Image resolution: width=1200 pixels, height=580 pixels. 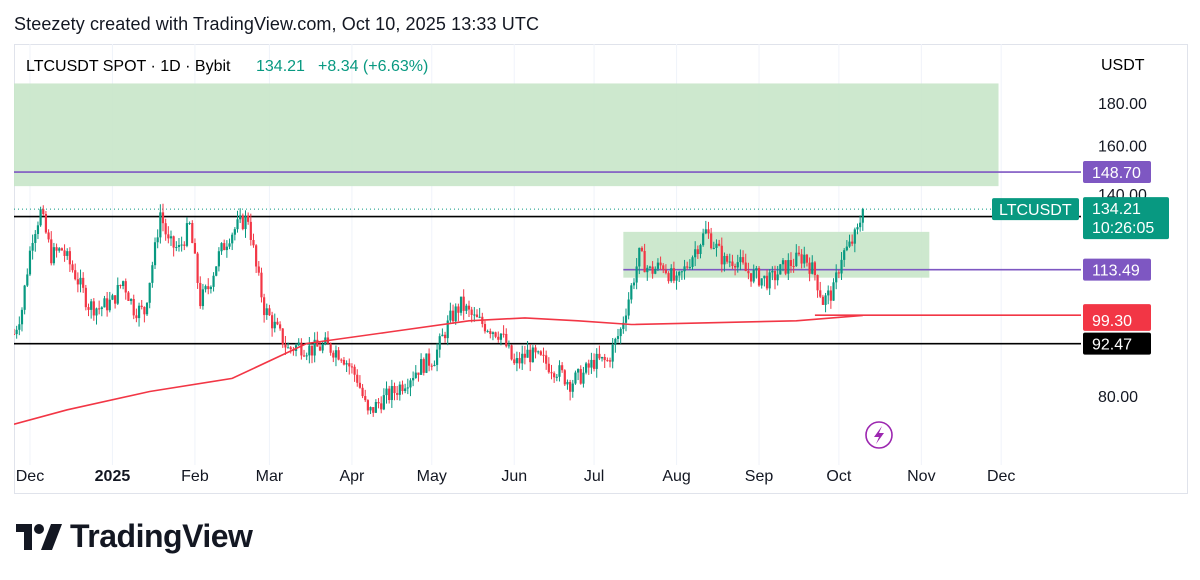 What do you see at coordinates (1117, 343) in the screenshot?
I see `level-label-92-47: 92.47` at bounding box center [1117, 343].